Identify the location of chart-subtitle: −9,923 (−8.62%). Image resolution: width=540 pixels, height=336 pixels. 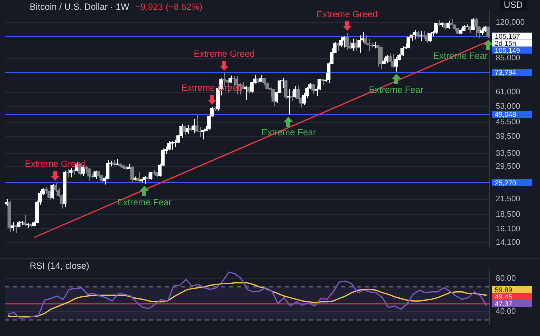
(169, 7).